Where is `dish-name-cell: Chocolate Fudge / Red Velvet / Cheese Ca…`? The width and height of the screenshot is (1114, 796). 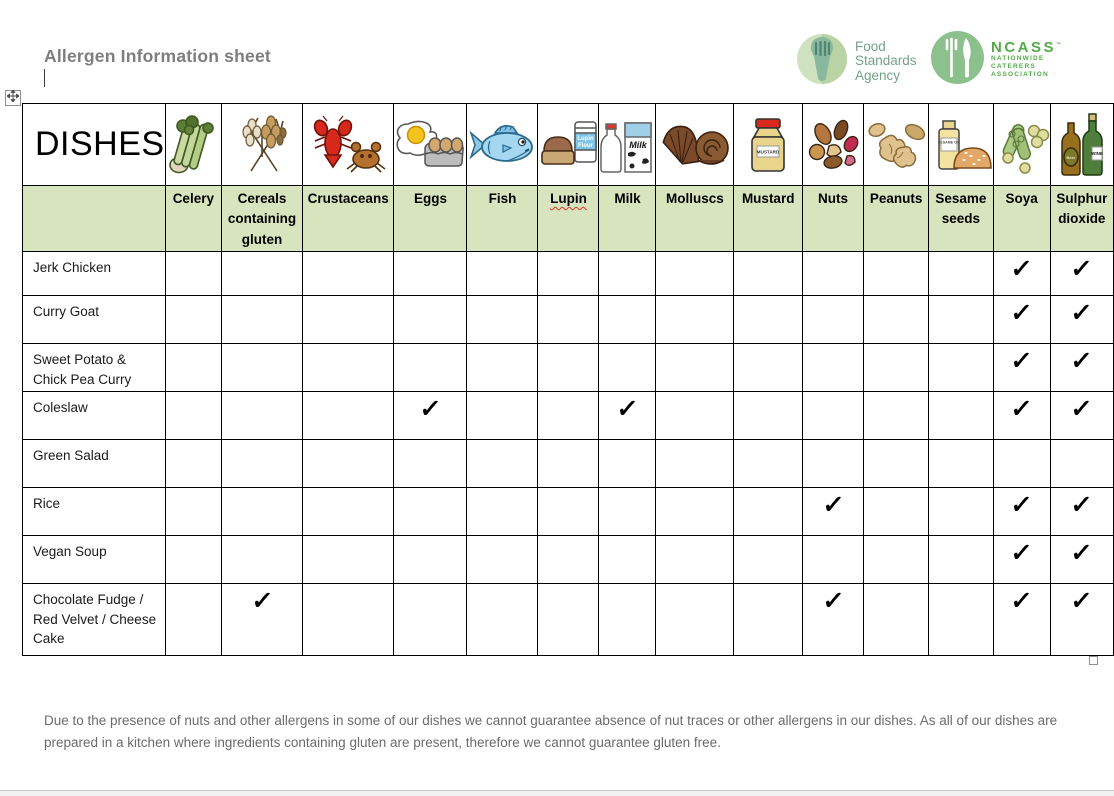 dish-name-cell: Chocolate Fudge / Red Velvet / Cheese Ca… is located at coordinates (94, 619).